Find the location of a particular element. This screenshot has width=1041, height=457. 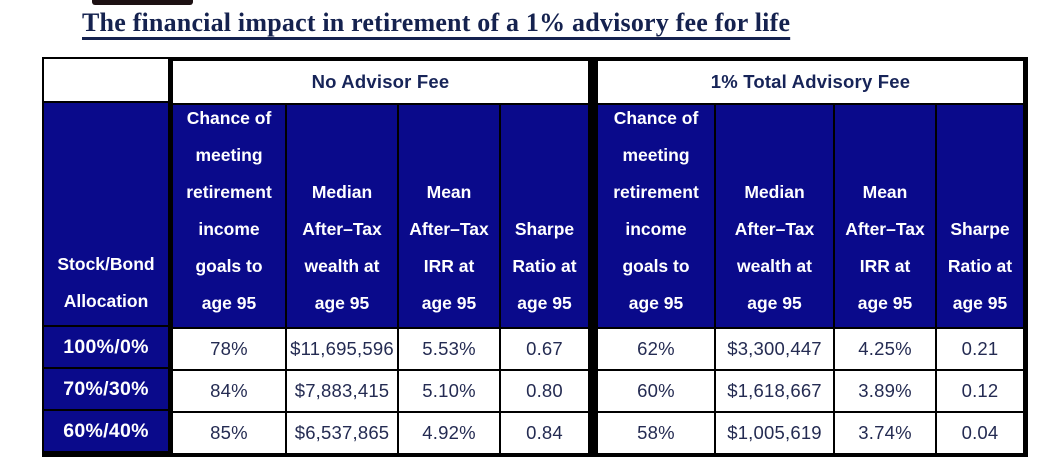

data-cell: $7,883,415 is located at coordinates (342, 391).